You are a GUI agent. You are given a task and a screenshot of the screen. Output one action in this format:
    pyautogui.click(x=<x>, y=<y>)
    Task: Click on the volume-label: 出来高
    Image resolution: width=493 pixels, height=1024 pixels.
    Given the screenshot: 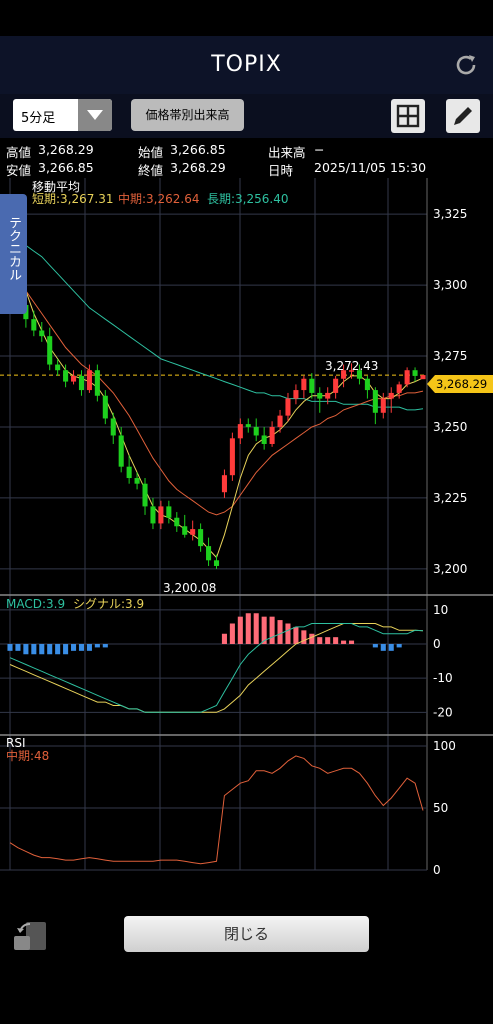 What is the action you would take?
    pyautogui.click(x=287, y=152)
    